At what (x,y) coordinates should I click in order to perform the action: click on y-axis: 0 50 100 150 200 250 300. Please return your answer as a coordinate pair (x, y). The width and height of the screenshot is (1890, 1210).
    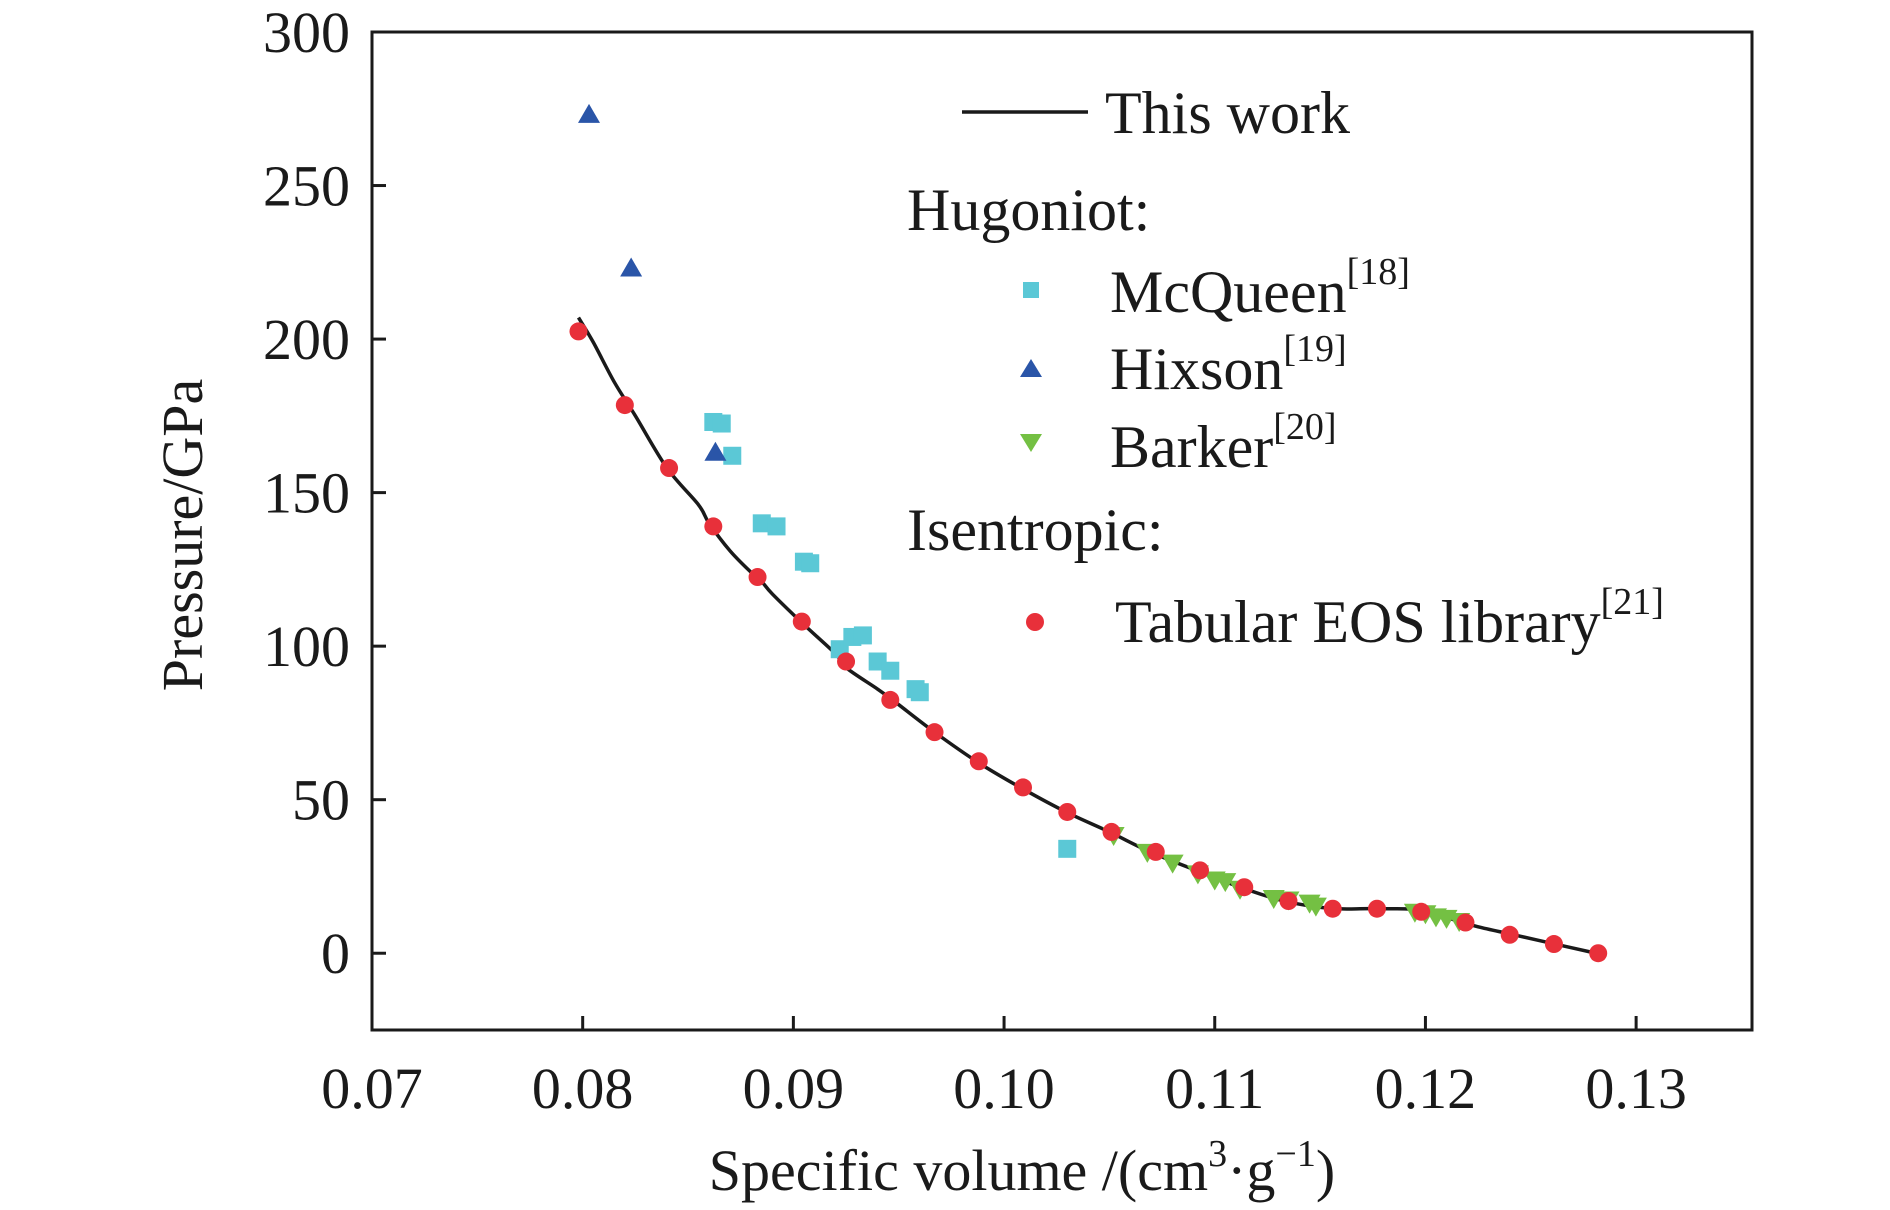
    Looking at the image, I should click on (324, 493).